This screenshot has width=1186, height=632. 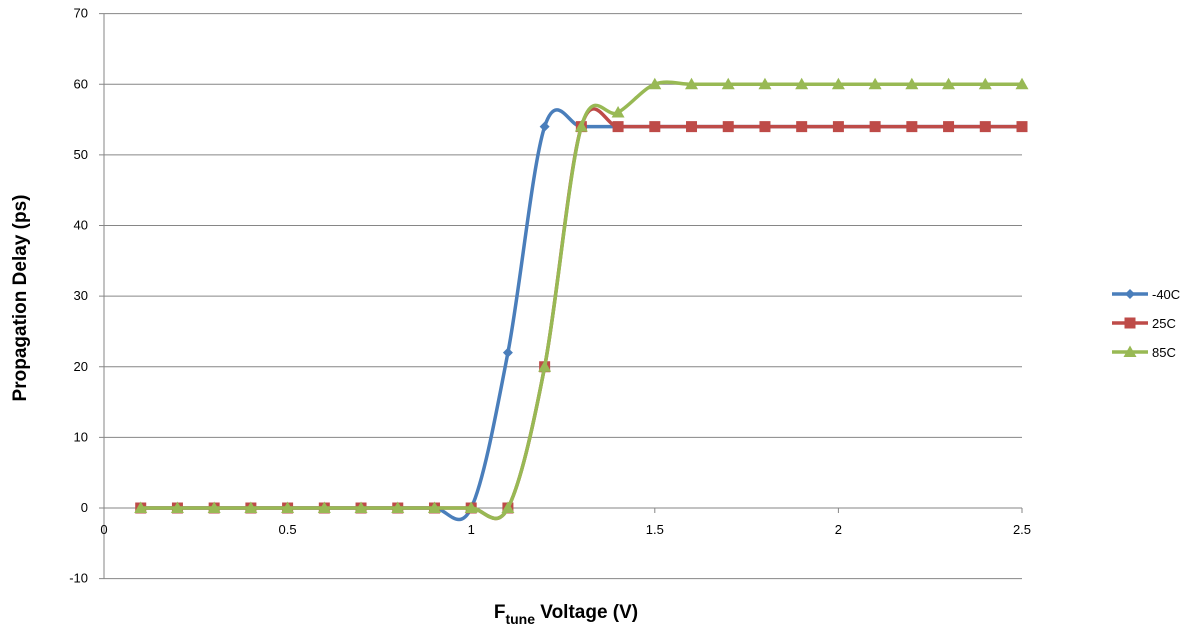 I want to click on y-tick-label: 50, so click(x=81, y=154).